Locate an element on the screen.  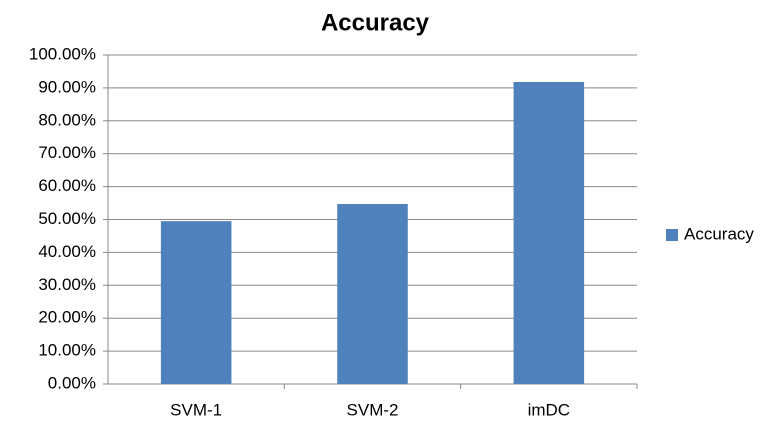
y-tick-label: 70.00% is located at coordinates (67, 152).